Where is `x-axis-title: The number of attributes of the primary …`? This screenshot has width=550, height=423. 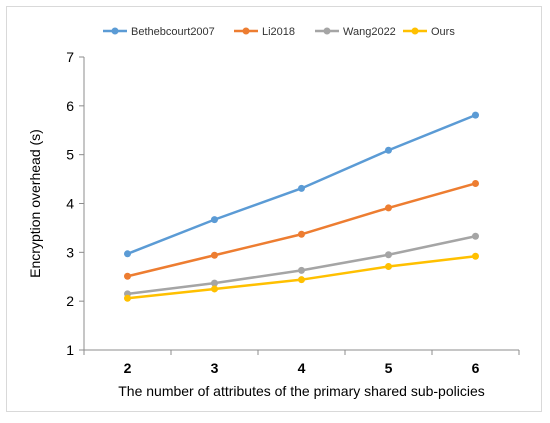 x-axis-title: The number of attributes of the primary … is located at coordinates (301, 391).